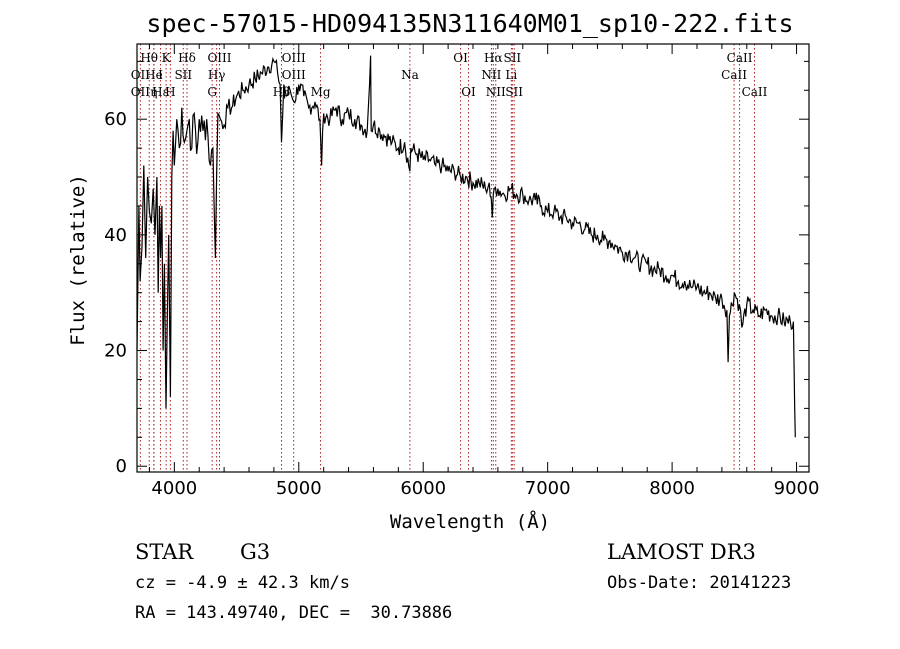 This screenshot has width=900, height=649. What do you see at coordinates (212, 92) in the screenshot?
I see `spectral-line-label: G` at bounding box center [212, 92].